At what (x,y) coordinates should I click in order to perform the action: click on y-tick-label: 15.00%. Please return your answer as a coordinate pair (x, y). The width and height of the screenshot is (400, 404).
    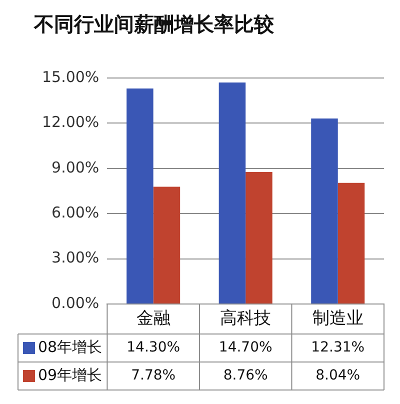
    Looking at the image, I should click on (71, 77).